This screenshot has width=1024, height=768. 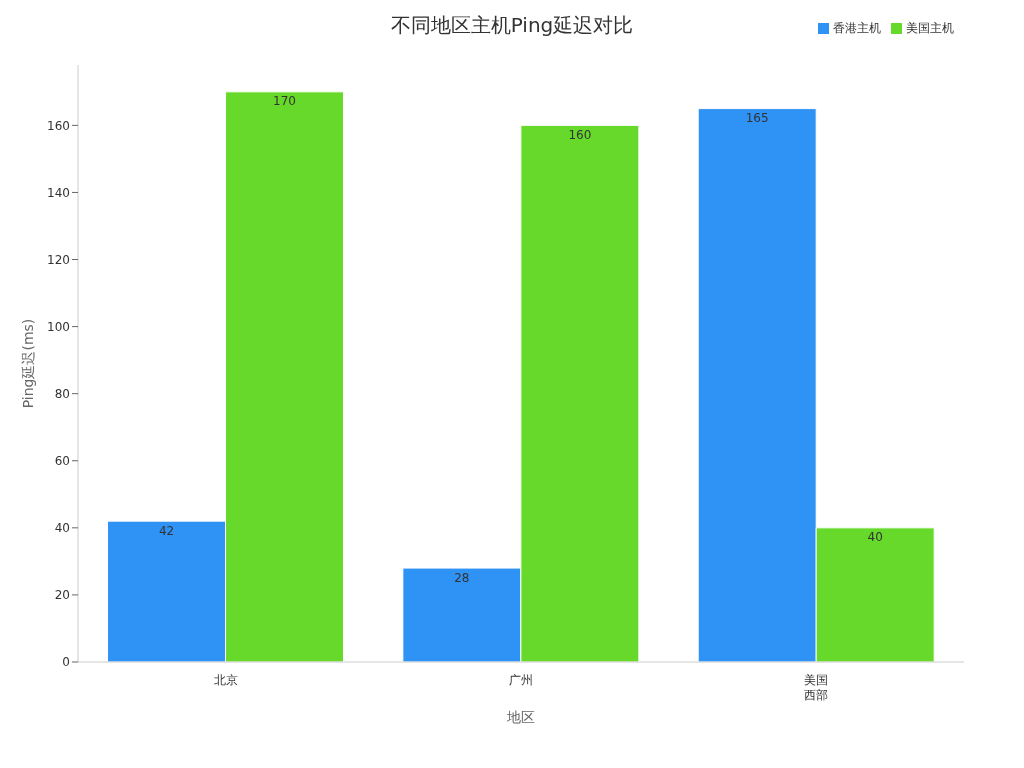 What do you see at coordinates (225, 680) in the screenshot?
I see `x-tick-label: 北京` at bounding box center [225, 680].